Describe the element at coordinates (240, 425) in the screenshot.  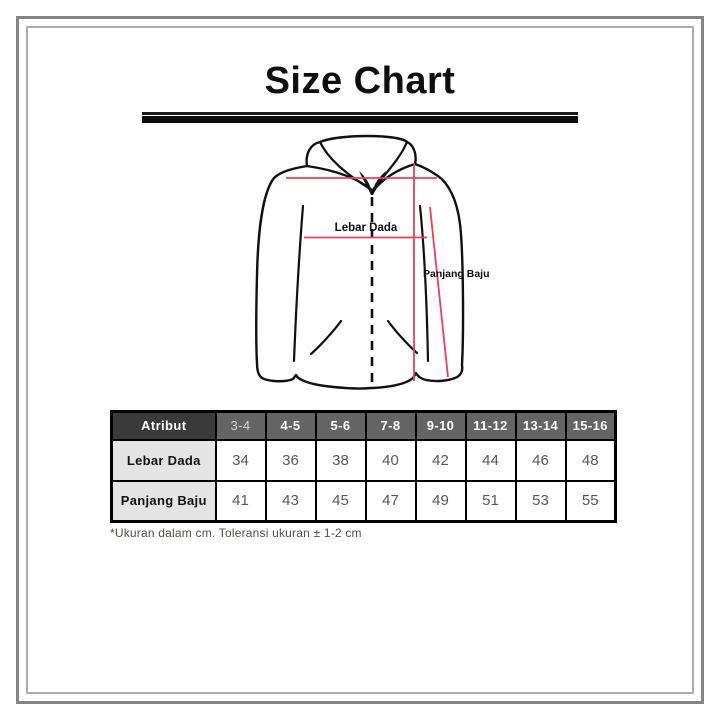
I see `header-cell-size-3-4: 3-4` at that location.